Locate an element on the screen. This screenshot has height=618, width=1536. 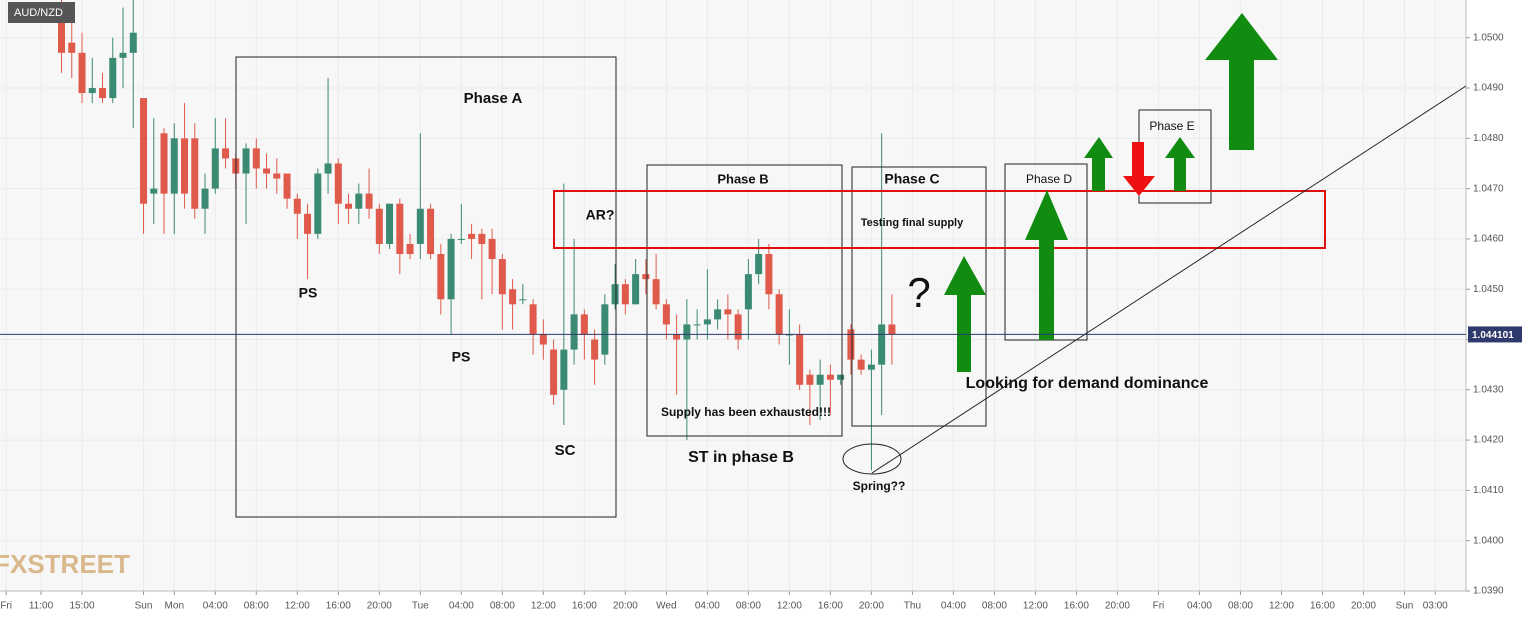
y-tick-label: 1.0390 is located at coordinates (1488, 591).